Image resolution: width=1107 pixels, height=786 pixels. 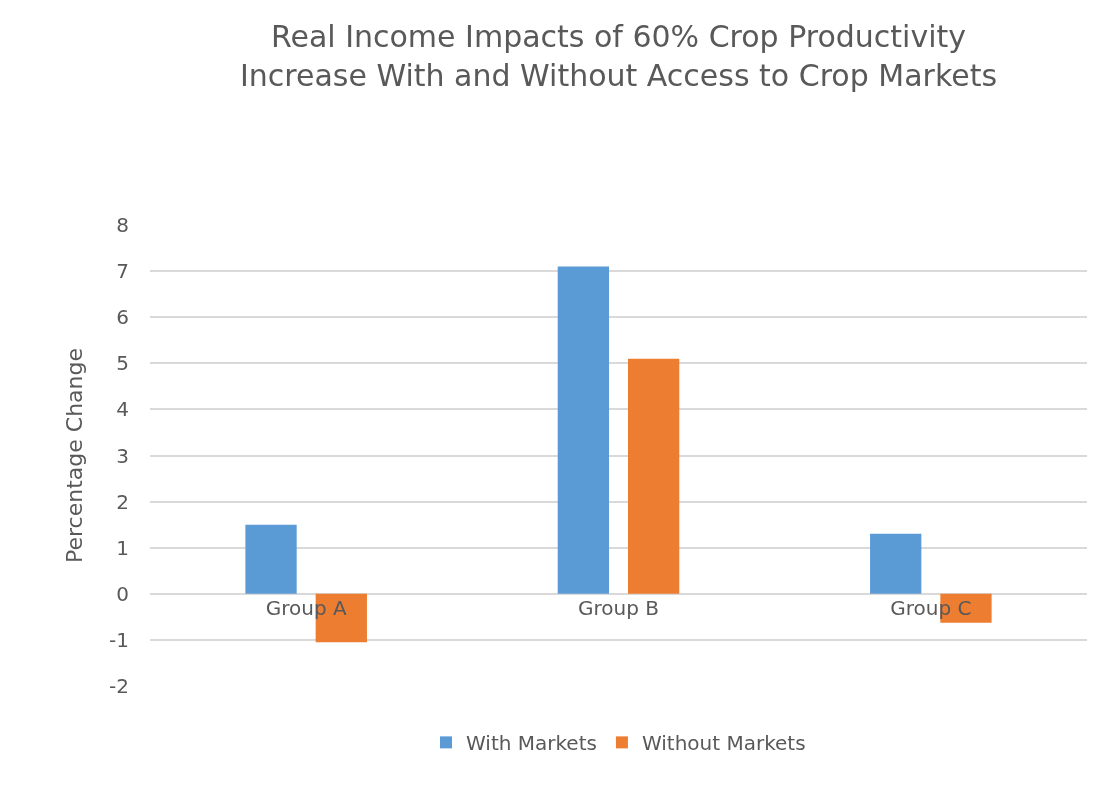 I want to click on y-tick-label: 3, so click(x=122, y=455).